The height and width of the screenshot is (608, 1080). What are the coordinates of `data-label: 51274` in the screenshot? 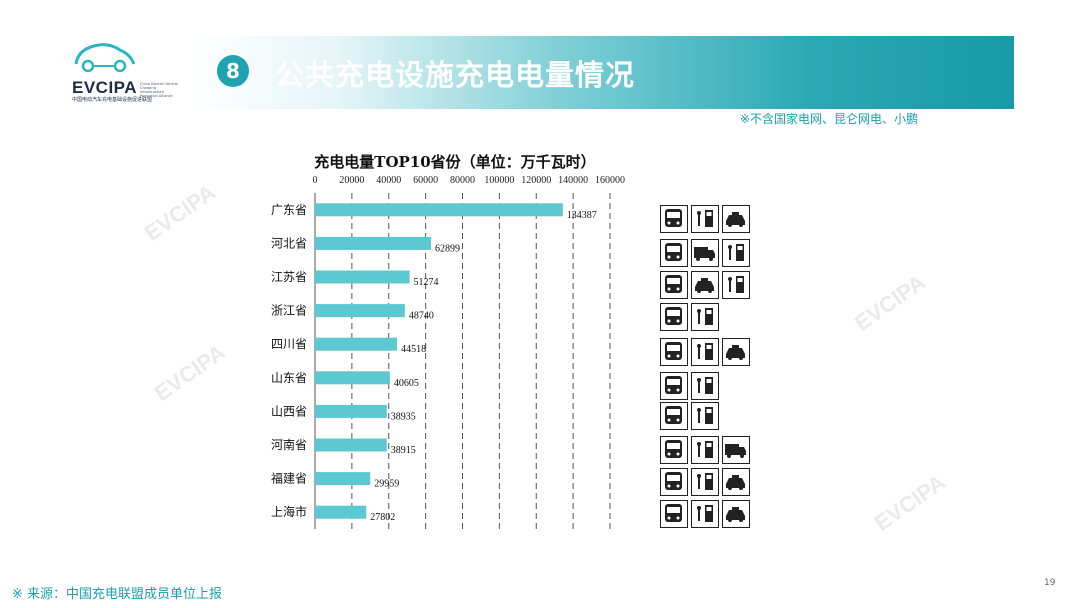 It's located at (426, 282).